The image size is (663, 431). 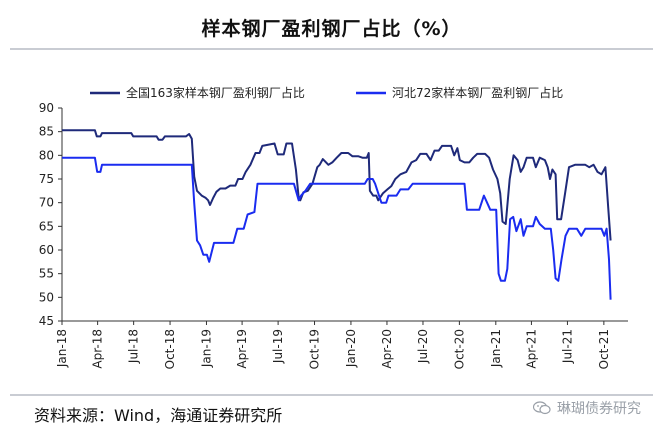 I want to click on y-tick-label: 80, so click(x=46, y=155).